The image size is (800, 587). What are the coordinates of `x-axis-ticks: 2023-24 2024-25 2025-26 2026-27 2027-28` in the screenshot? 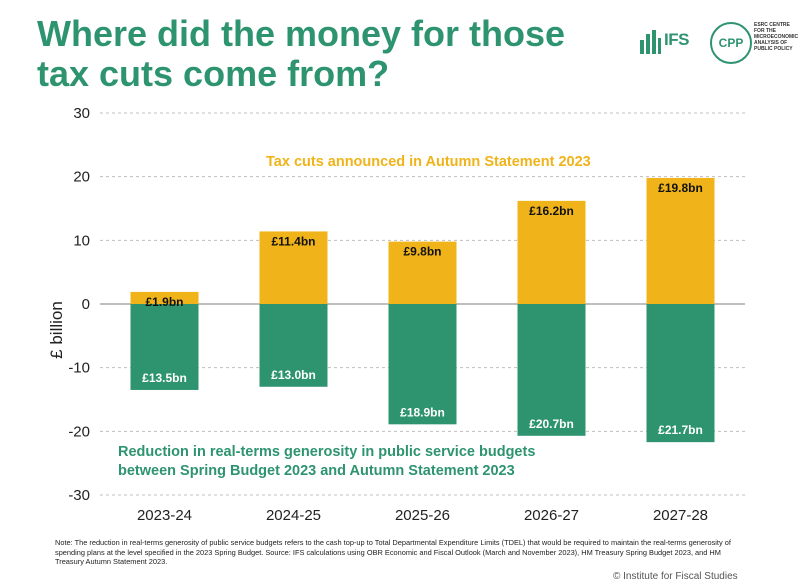 It's located at (422, 515).